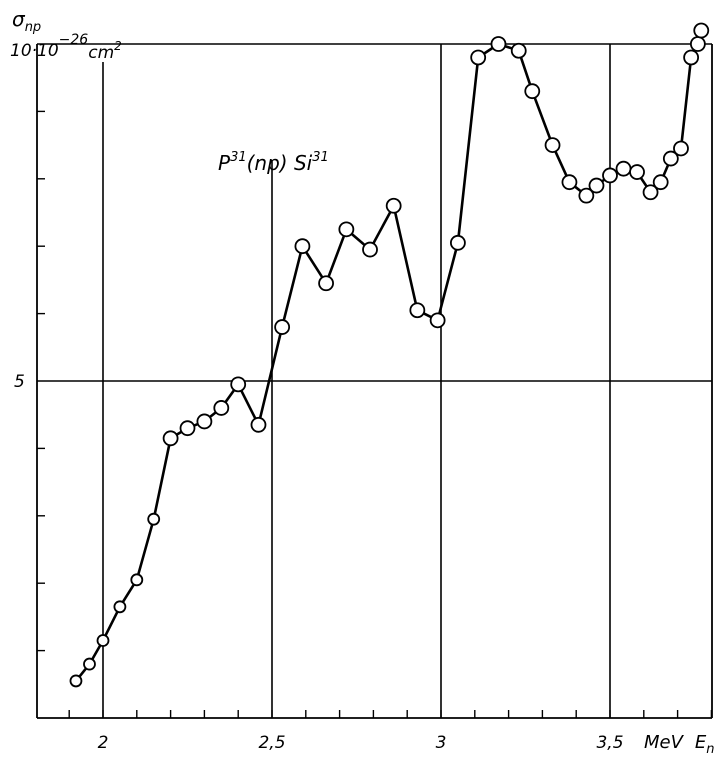 The height and width of the screenshot is (758, 719). I want to click on reaction-annotation: P31(np) Si31, so click(273, 162).